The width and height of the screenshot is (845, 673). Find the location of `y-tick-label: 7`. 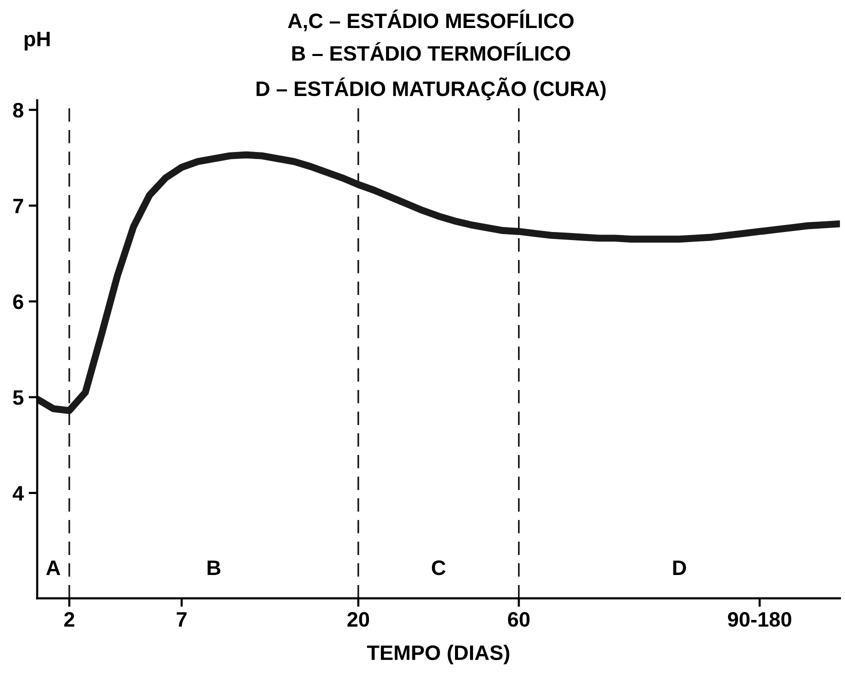

y-tick-label: 7 is located at coordinates (18, 206).